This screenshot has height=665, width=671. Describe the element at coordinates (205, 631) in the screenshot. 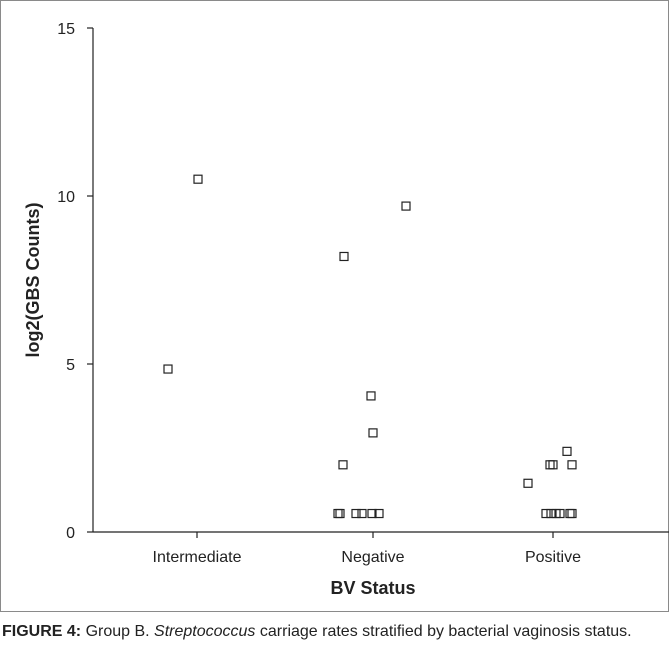

I see `caption-italic-text: Streptococcus` at that location.